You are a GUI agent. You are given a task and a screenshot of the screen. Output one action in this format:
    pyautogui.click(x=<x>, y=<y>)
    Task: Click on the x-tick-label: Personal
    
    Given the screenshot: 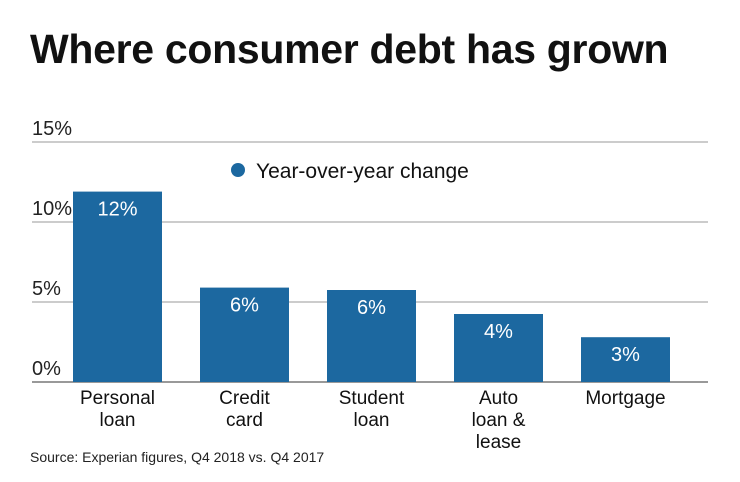 What is the action you would take?
    pyautogui.click(x=117, y=398)
    